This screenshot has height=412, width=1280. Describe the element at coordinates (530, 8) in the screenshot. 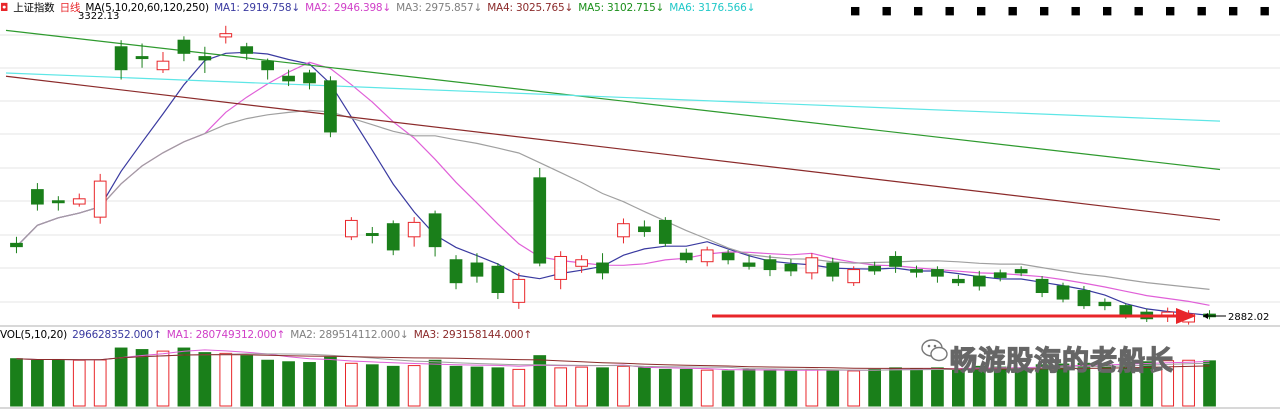

I see `ma4-value: MA4: 3025.765↓` at that location.